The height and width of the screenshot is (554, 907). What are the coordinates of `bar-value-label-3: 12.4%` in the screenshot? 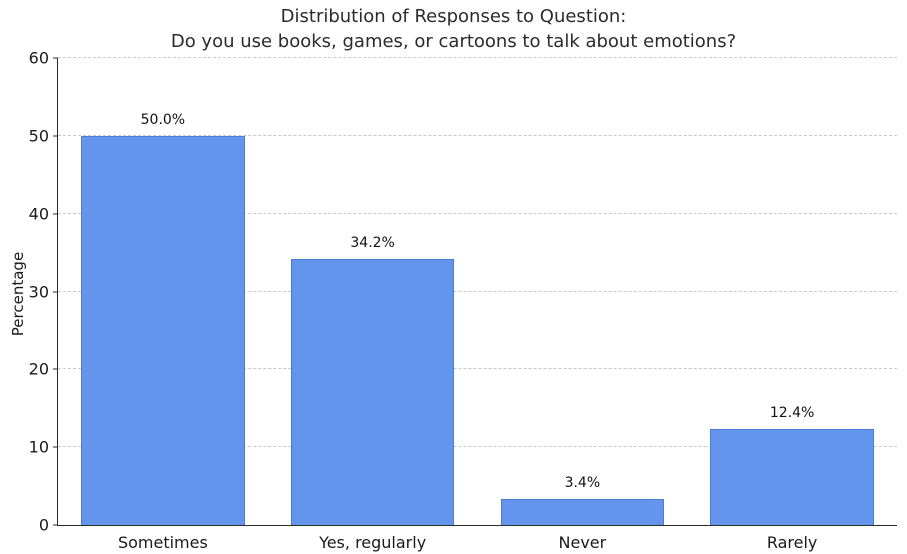 It's located at (792, 412).